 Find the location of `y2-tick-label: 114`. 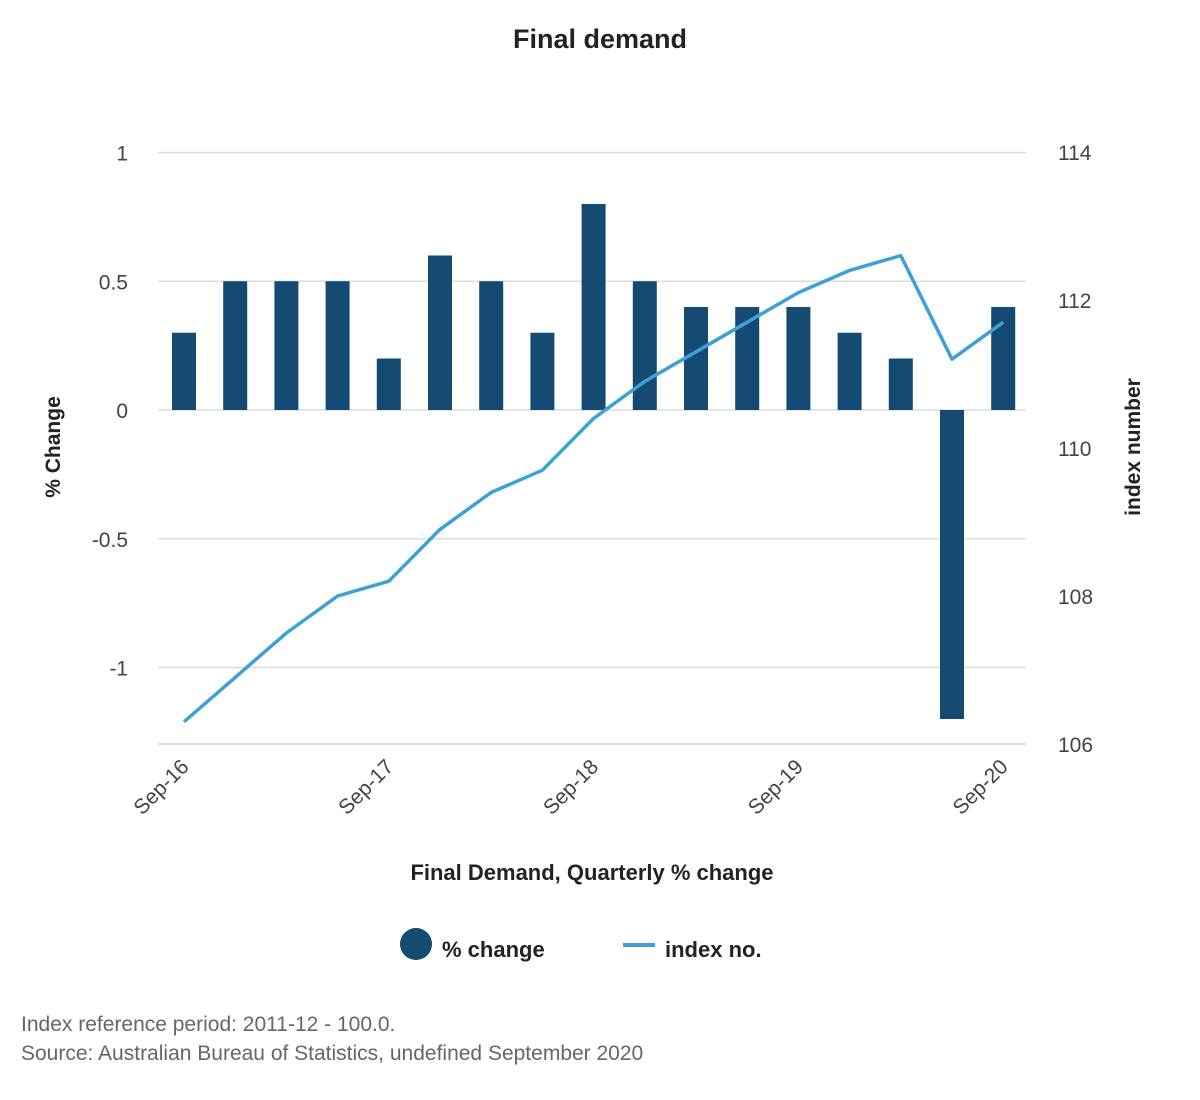

y2-tick-label: 114 is located at coordinates (1075, 153).